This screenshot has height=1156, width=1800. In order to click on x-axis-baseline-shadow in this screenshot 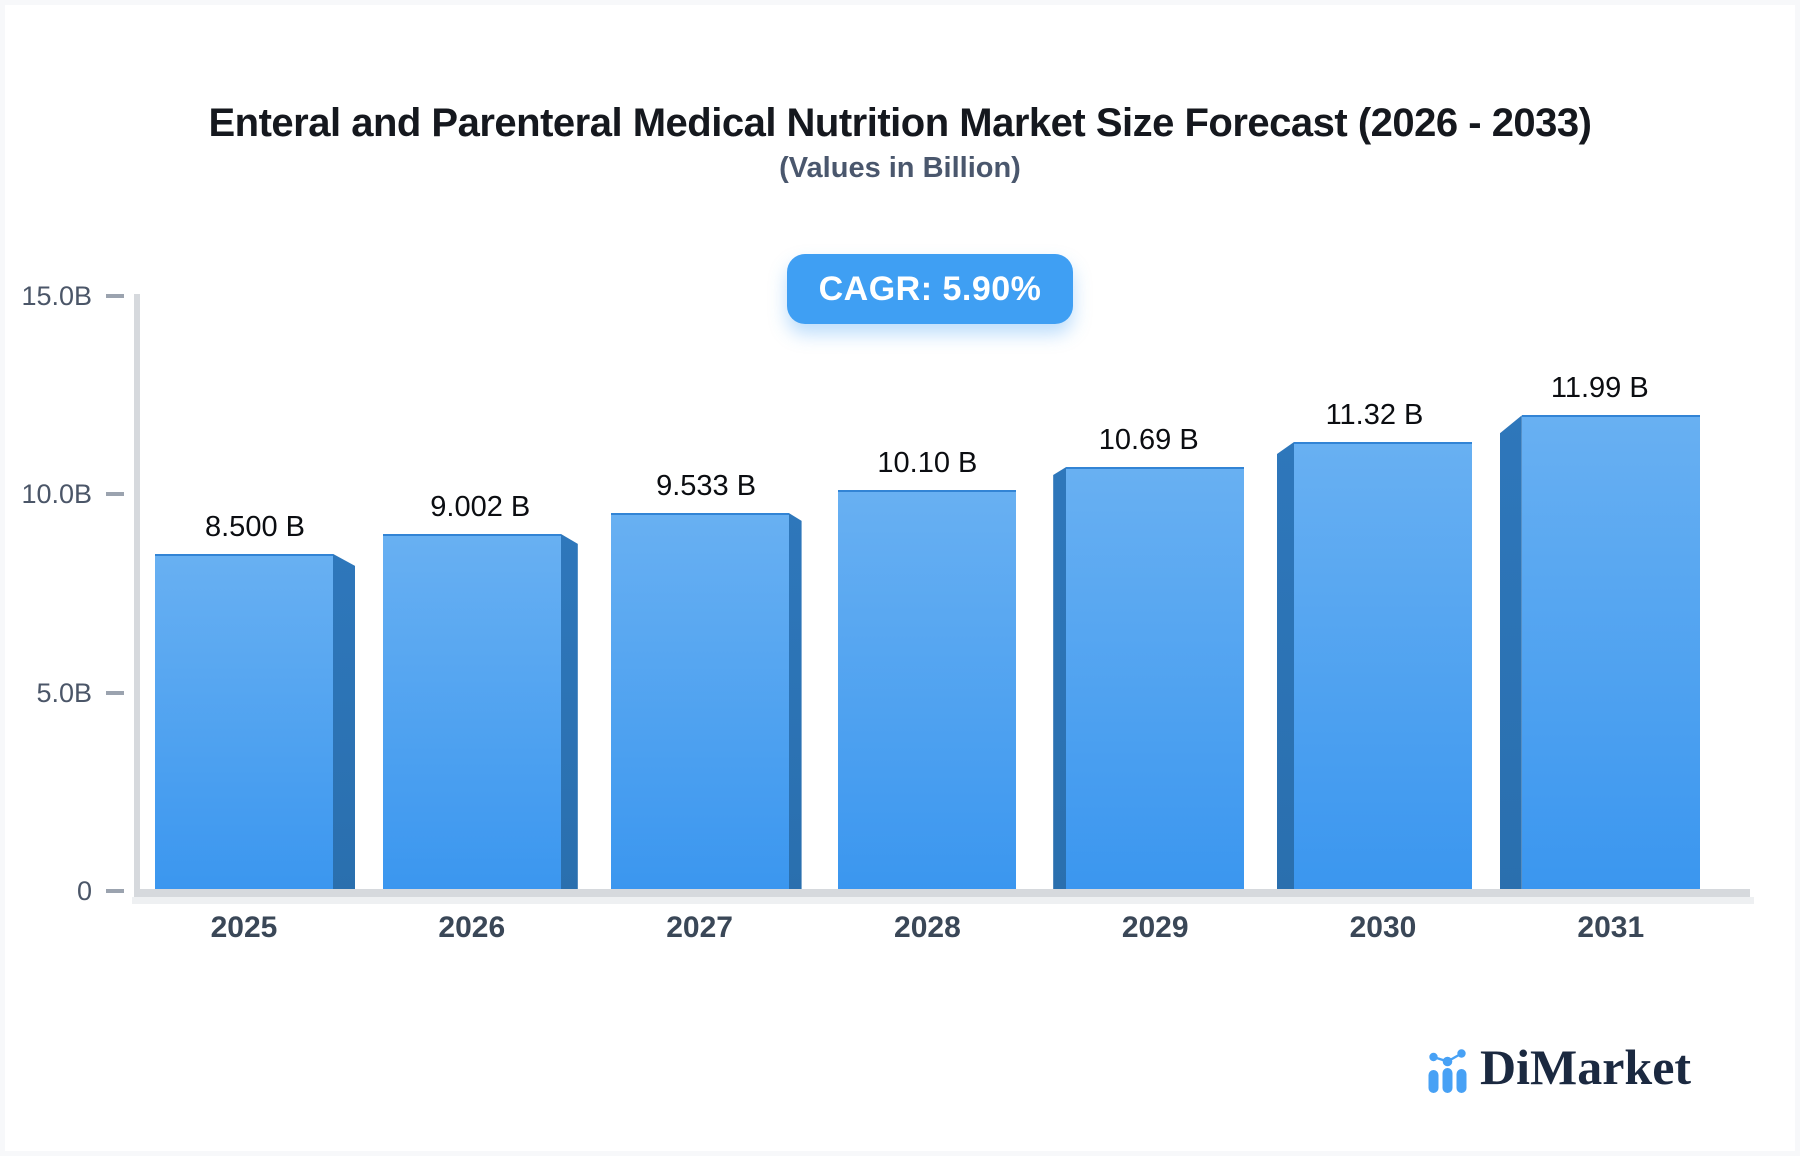, I will do `click(943, 900)`.